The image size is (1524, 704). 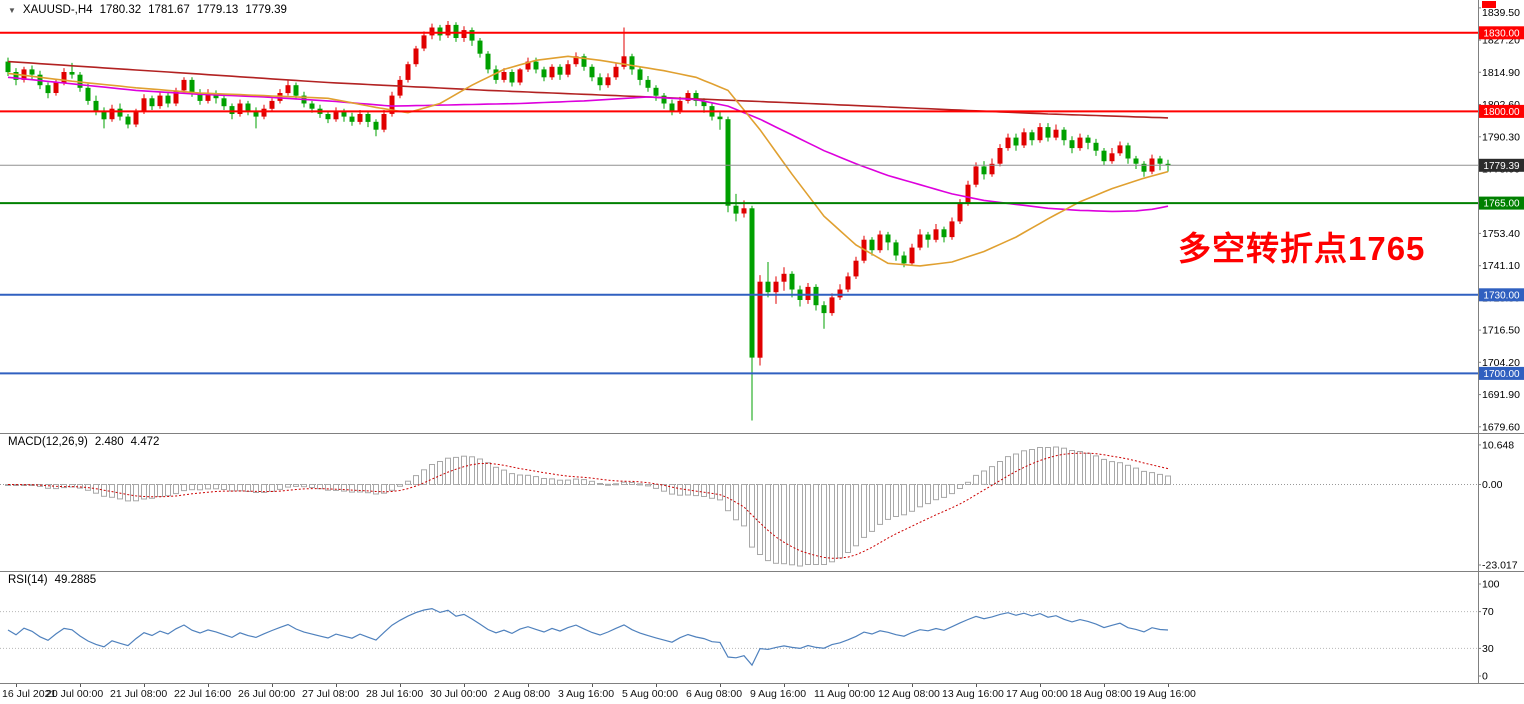 What do you see at coordinates (588, 144) in the screenshot?
I see `ma-magenta-line` at bounding box center [588, 144].